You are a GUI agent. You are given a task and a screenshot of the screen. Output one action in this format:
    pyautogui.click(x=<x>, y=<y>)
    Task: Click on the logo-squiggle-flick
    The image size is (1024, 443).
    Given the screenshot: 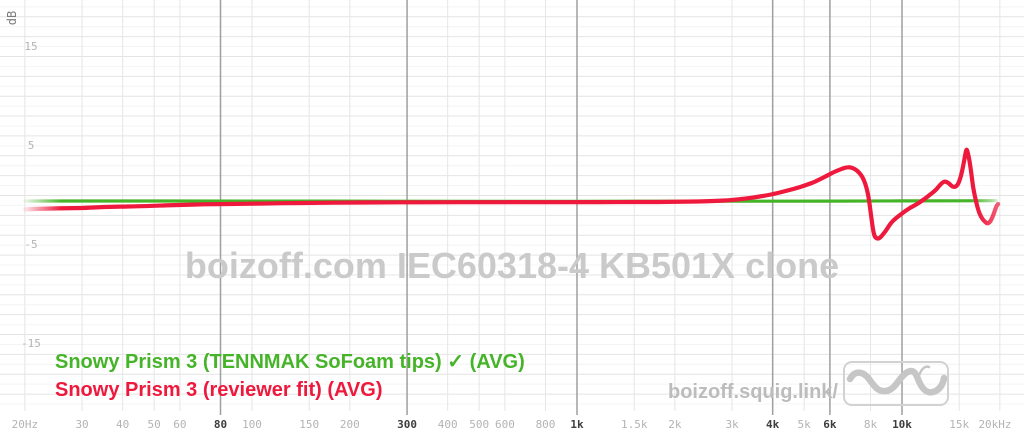 What is the action you would take?
    pyautogui.click(x=923, y=373)
    